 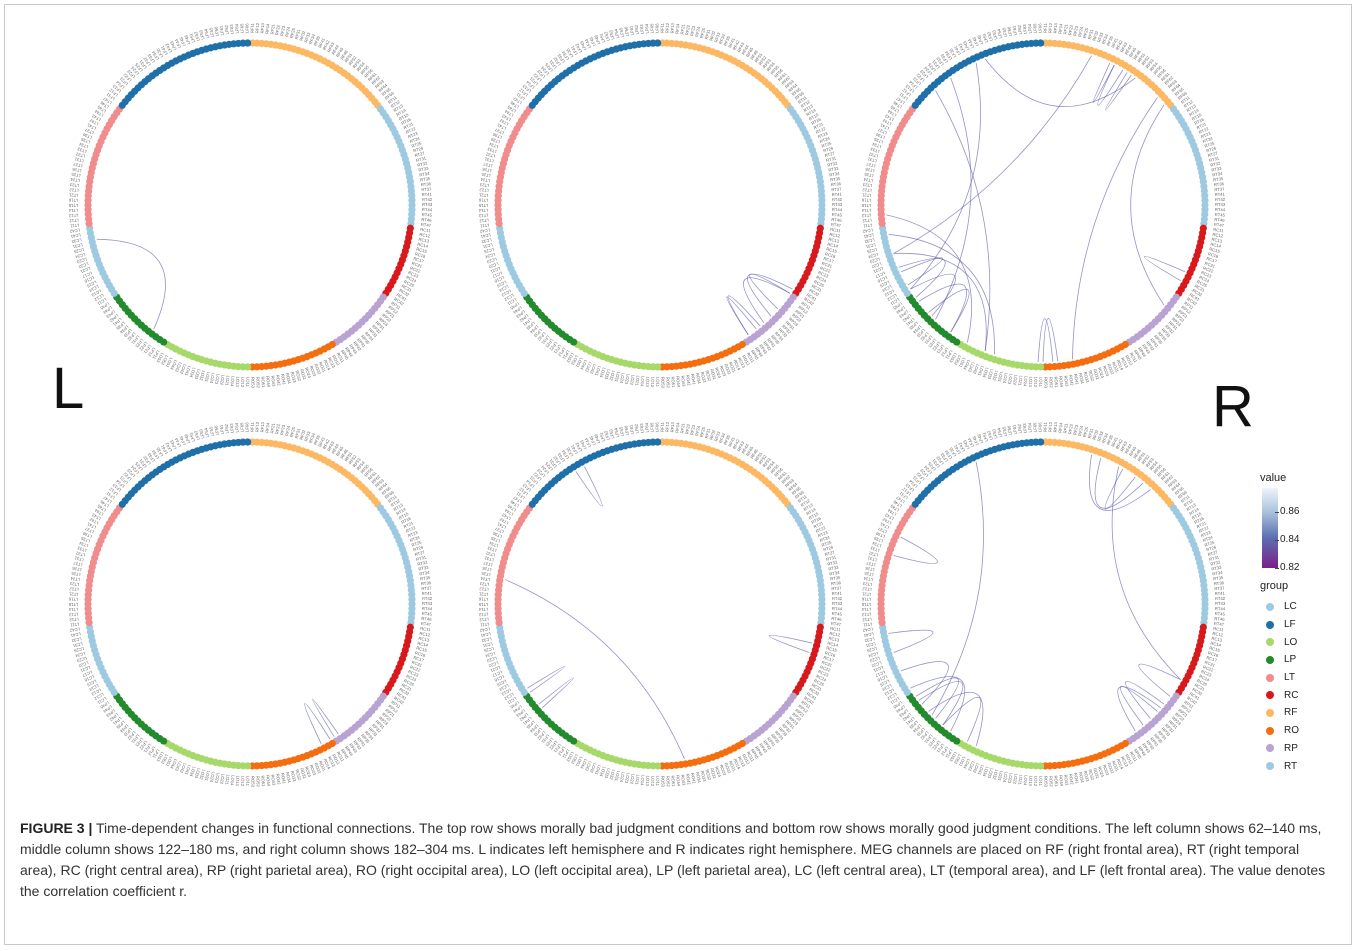 I want to click on channel-label: LT15, so click(x=483, y=604).